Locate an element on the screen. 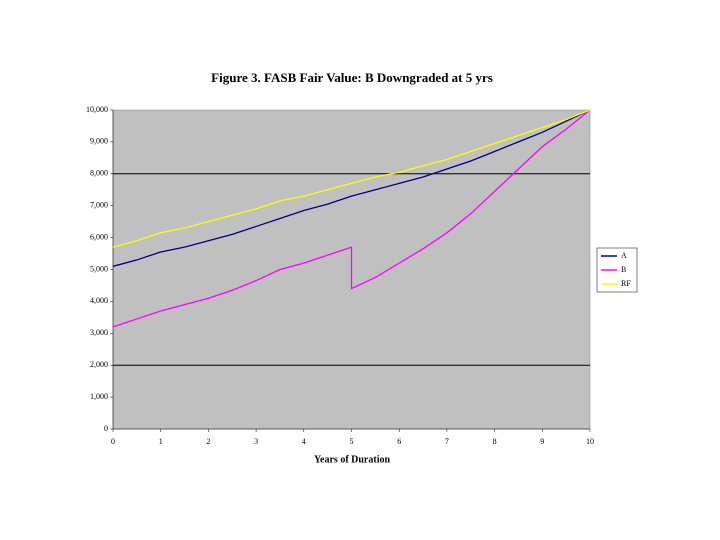  y-tick-label: 7,000 is located at coordinates (99, 205).